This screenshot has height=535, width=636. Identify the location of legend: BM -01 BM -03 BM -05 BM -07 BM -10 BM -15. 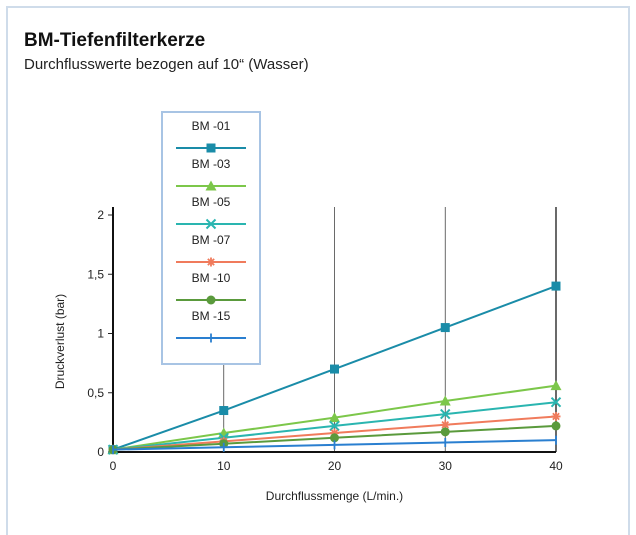
(211, 238).